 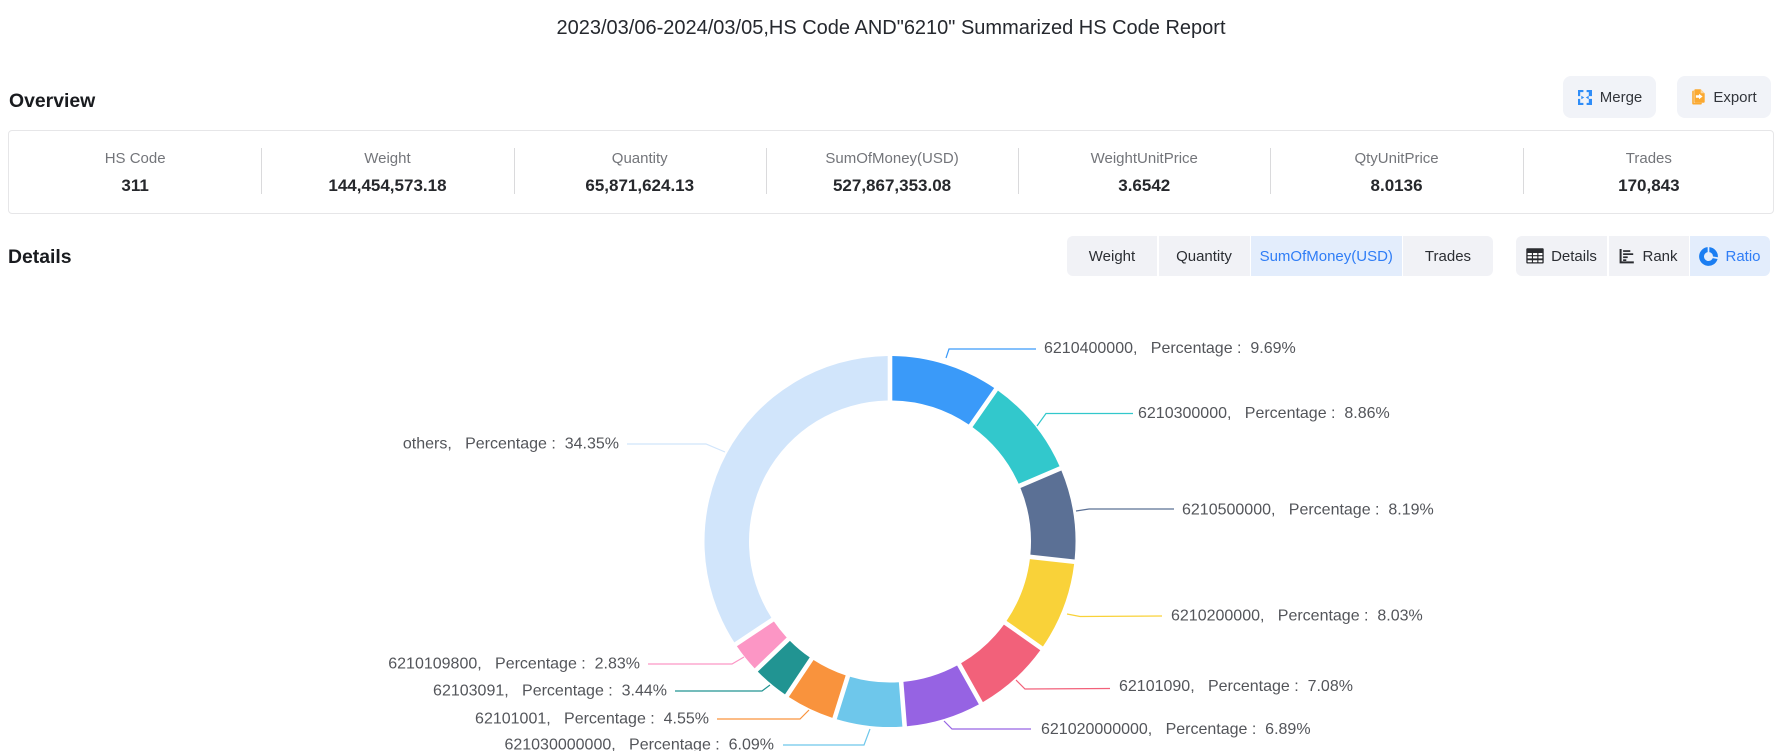 What do you see at coordinates (514, 664) in the screenshot?
I see `svg-text:6210109800, Percentage : 2.: 6210109800, Percentage : 2.83%` at bounding box center [514, 664].